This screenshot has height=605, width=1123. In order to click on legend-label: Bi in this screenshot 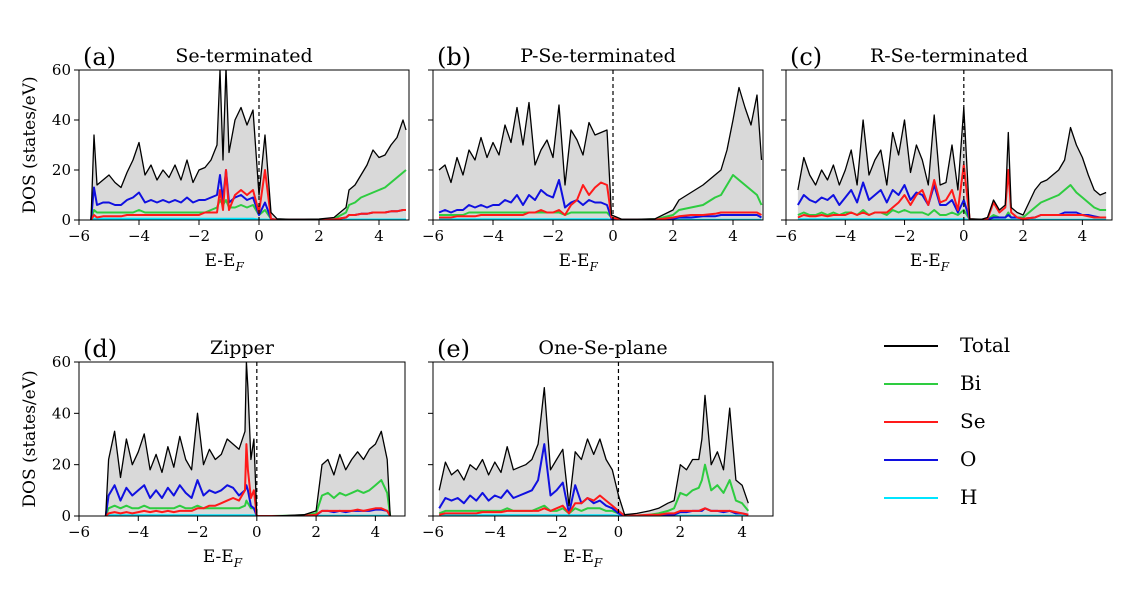, I will do `click(970, 383)`.